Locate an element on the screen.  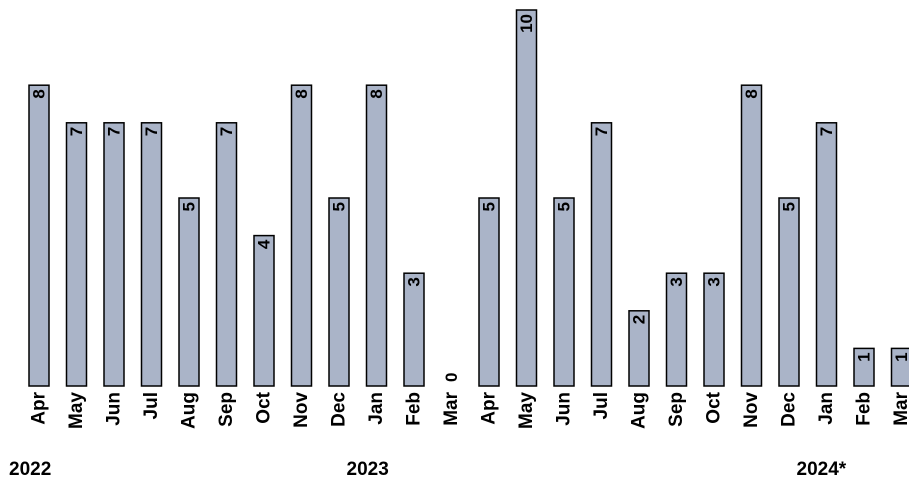
value-label-17: 3 is located at coordinates (676, 281).